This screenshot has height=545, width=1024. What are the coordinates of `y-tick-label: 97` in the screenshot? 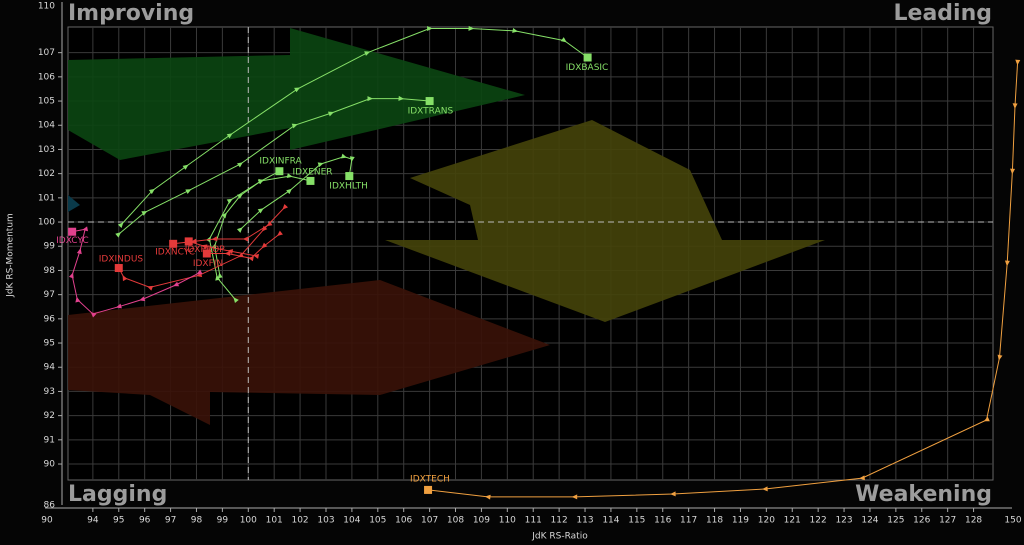 It's located at (49, 295).